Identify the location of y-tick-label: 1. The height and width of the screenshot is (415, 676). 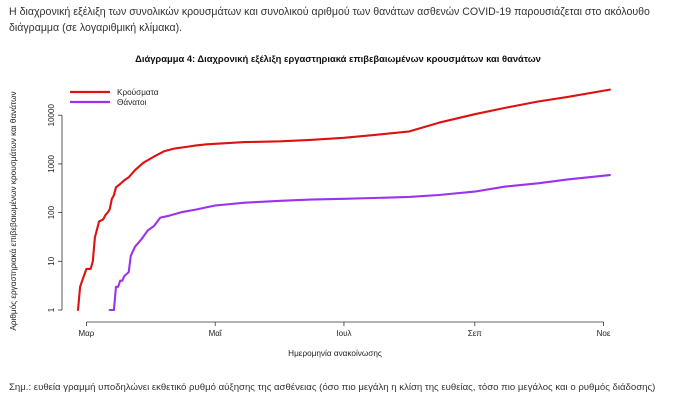
(51, 309).